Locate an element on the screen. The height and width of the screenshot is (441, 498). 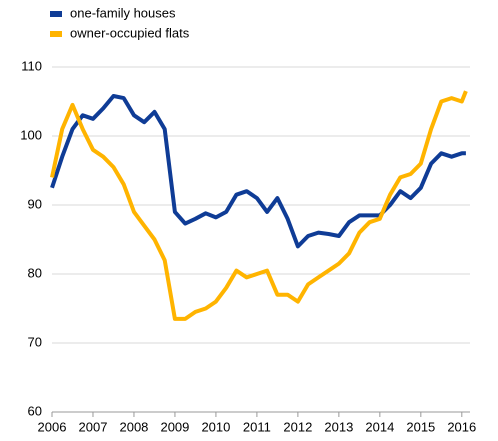
x-tick-label: 2006 is located at coordinates (52, 426).